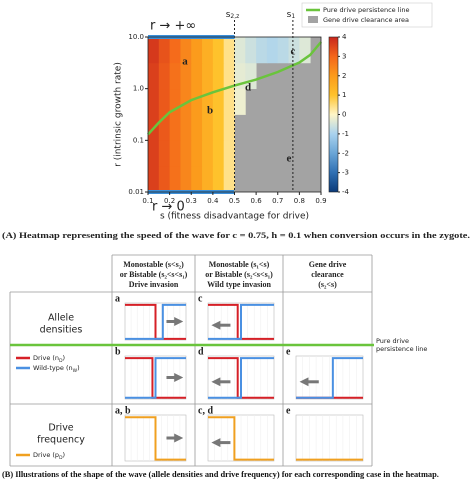  What do you see at coordinates (61, 458) in the screenshot?
I see `legend-sub: D` at bounding box center [61, 458].